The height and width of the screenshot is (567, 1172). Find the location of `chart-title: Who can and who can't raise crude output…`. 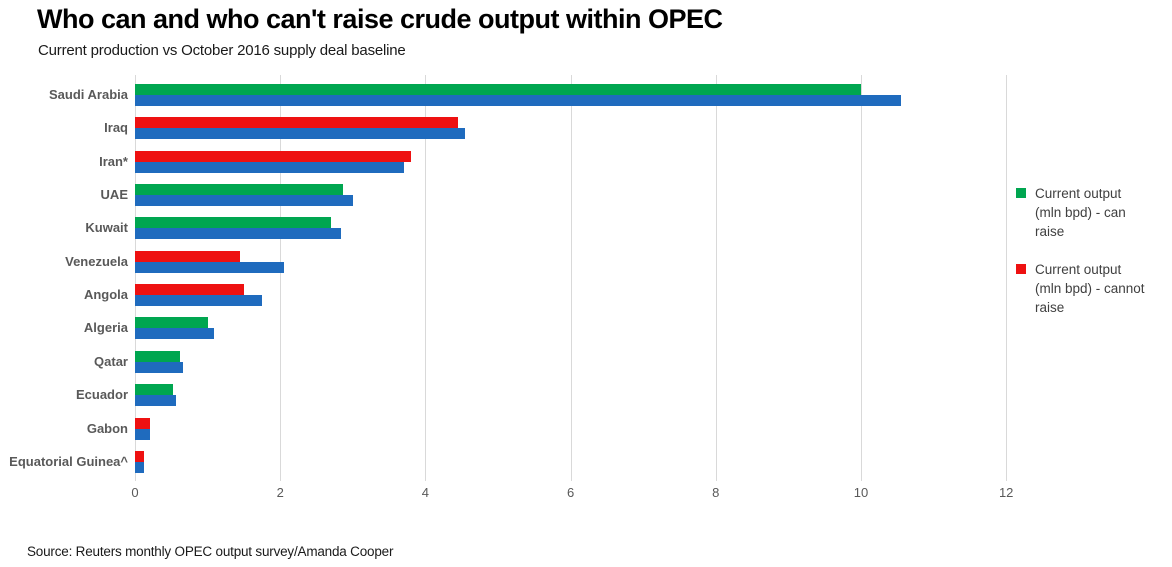

chart-title: Who can and who can't raise crude output… is located at coordinates (380, 19).